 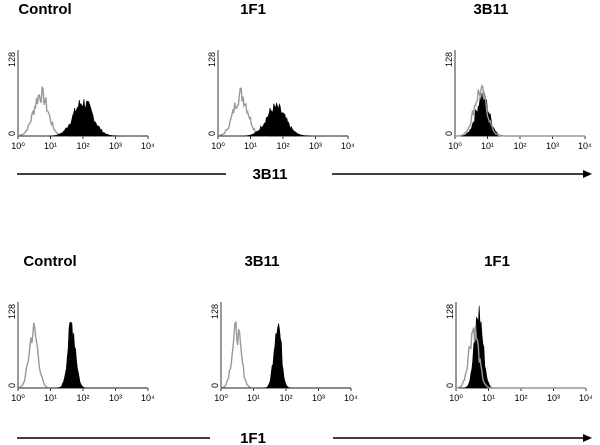 I want to click on arrow-annotation: 3B11, so click(x=304, y=174).